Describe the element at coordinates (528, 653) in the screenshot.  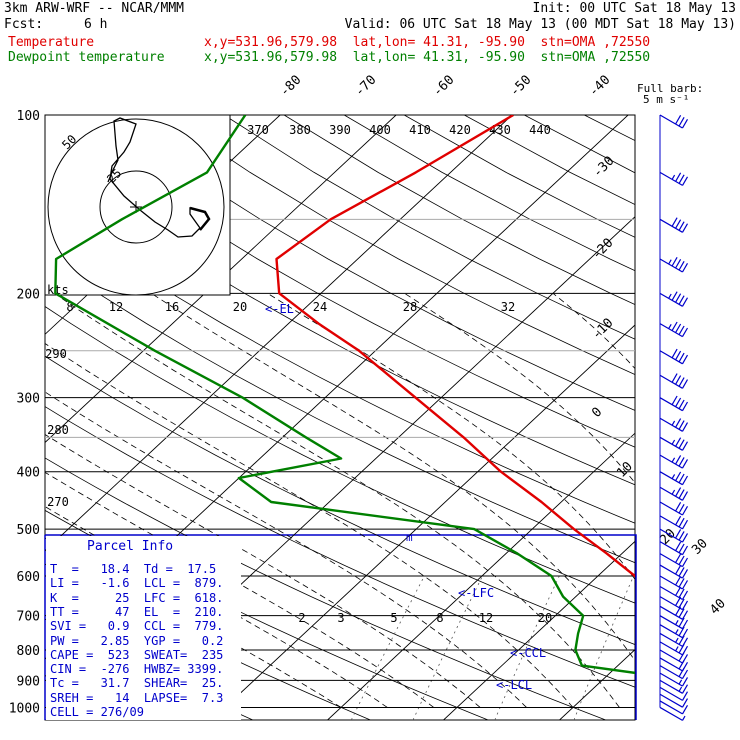
I see `ccl-marker: <-CCL` at that location.